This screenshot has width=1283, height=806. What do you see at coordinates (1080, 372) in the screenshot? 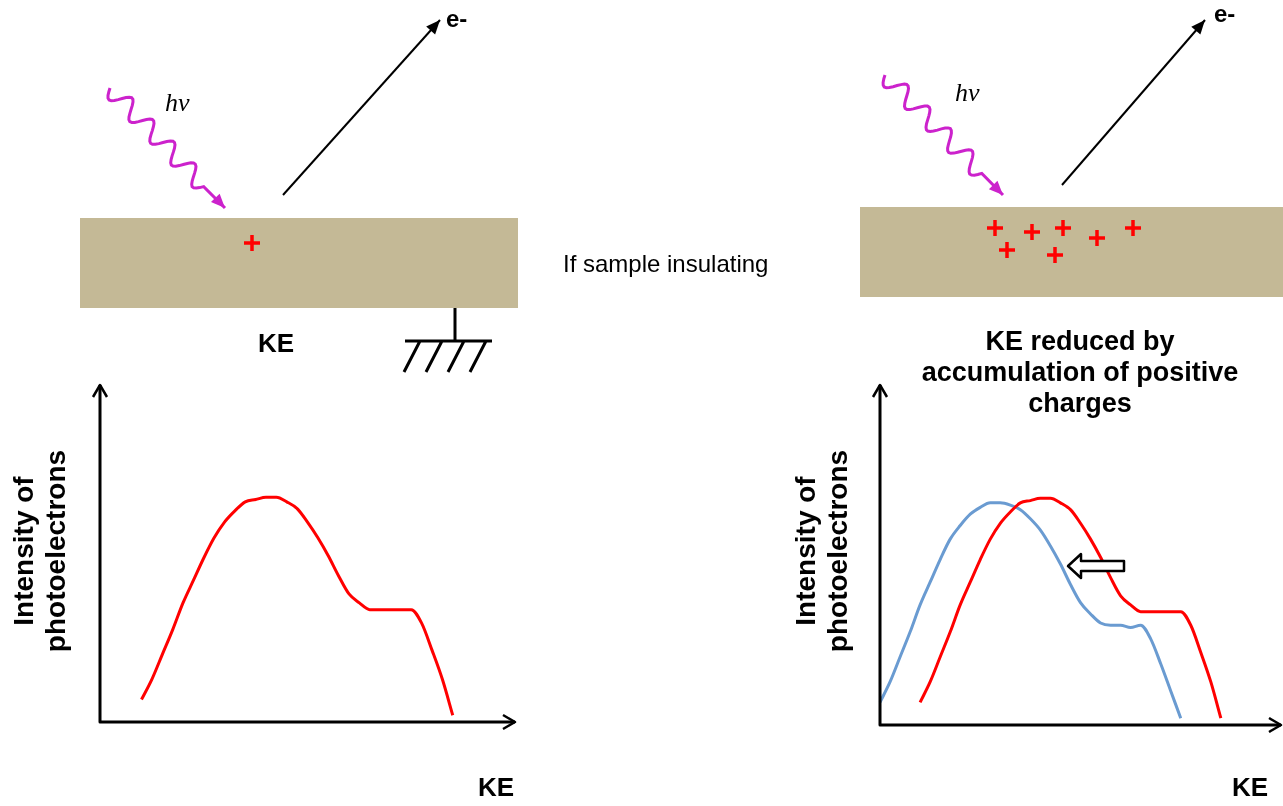
I see `chart-title: KE reduced by accumulation of positive charges` at bounding box center [1080, 372].